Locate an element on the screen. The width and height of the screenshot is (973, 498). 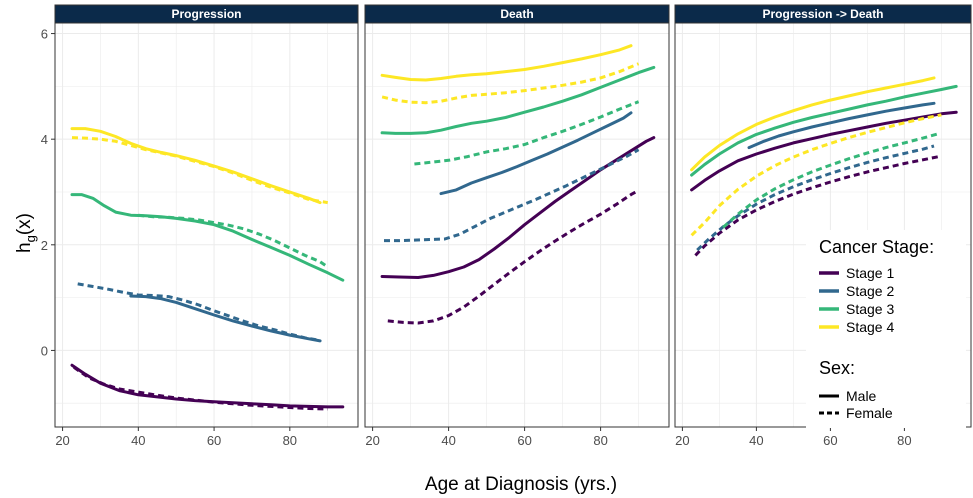
y-axis-title-rest: (x) is located at coordinates (24, 224).